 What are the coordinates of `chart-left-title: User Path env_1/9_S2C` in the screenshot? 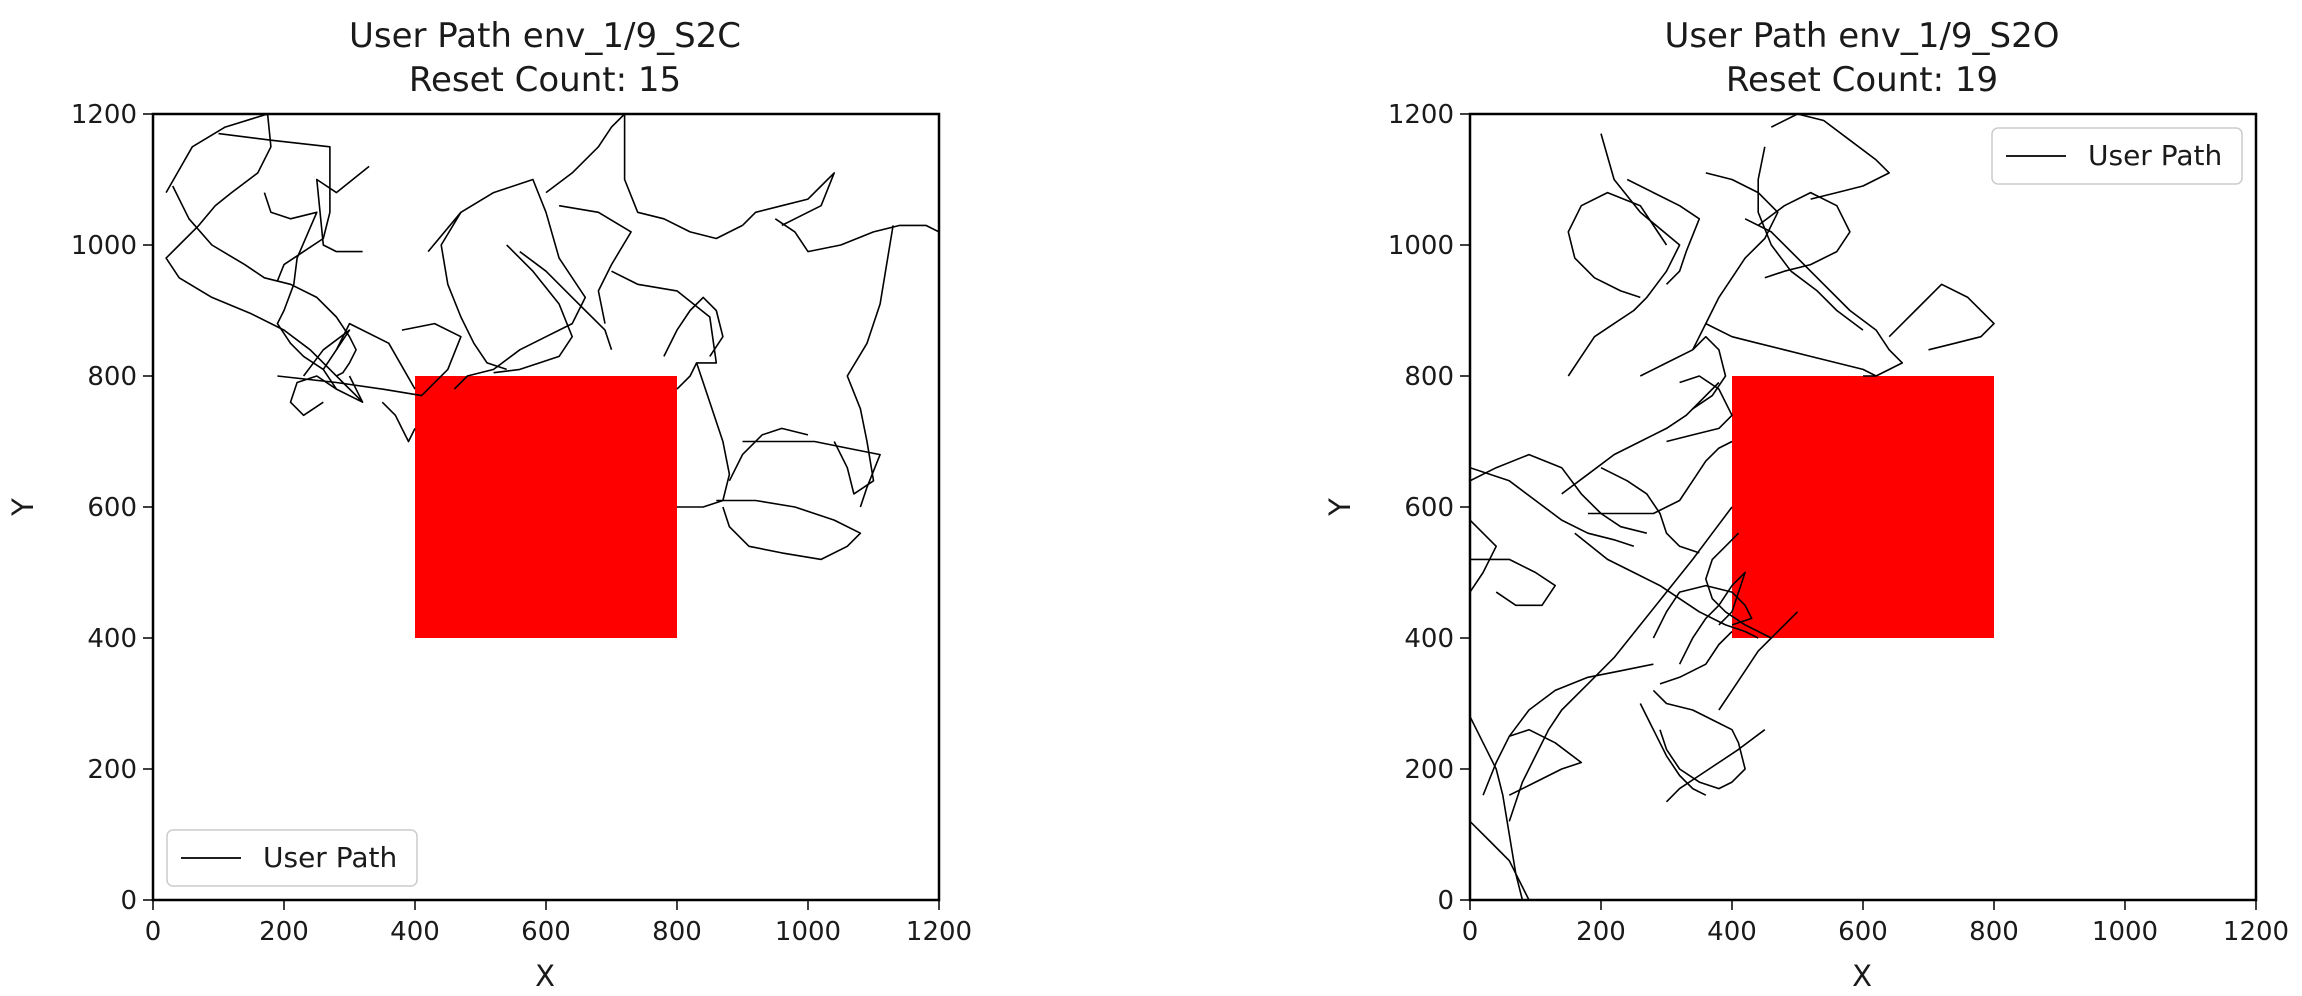 It's located at (545, 36).